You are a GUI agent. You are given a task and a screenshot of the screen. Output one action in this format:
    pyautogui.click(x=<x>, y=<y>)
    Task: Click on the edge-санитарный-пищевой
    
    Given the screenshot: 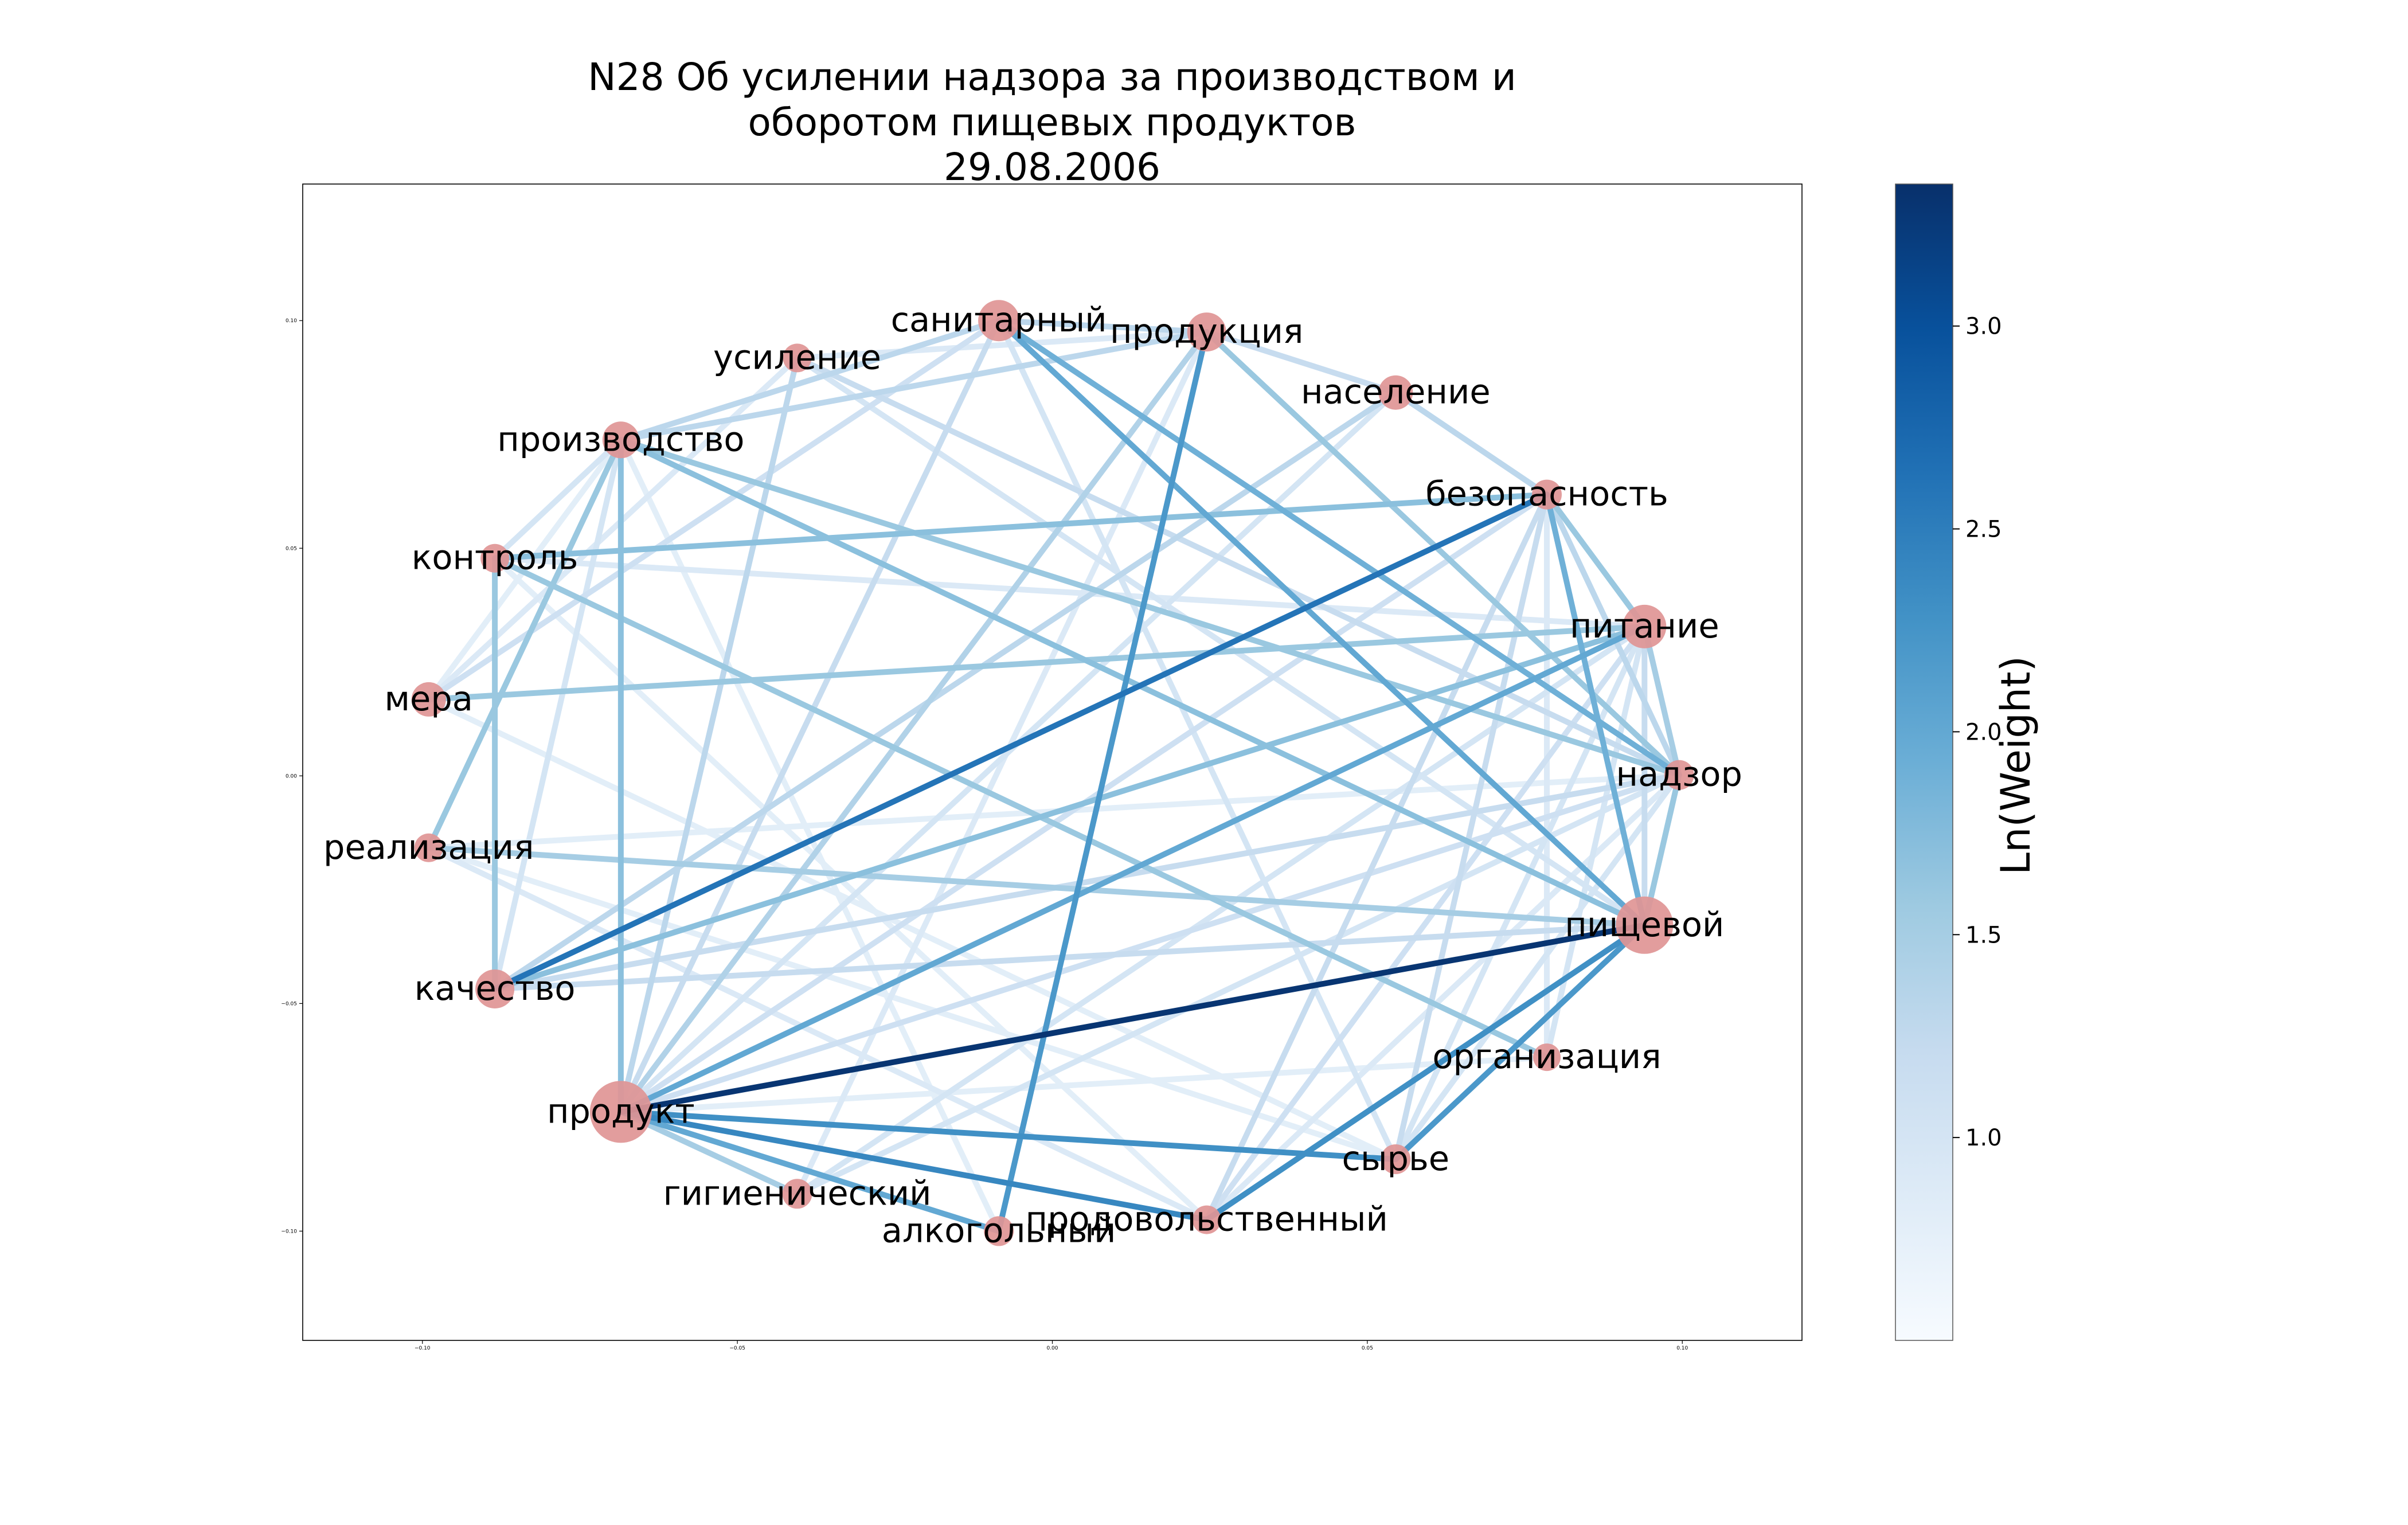 What is the action you would take?
    pyautogui.click(x=1322, y=623)
    